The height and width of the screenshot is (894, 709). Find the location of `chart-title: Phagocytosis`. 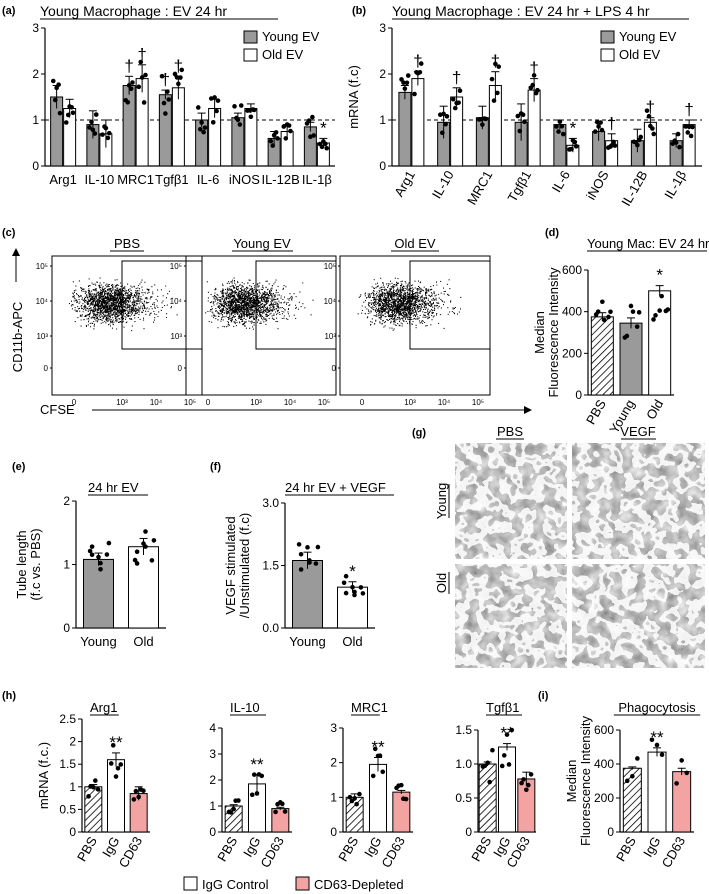

chart-title: Phagocytosis is located at coordinates (657, 707).